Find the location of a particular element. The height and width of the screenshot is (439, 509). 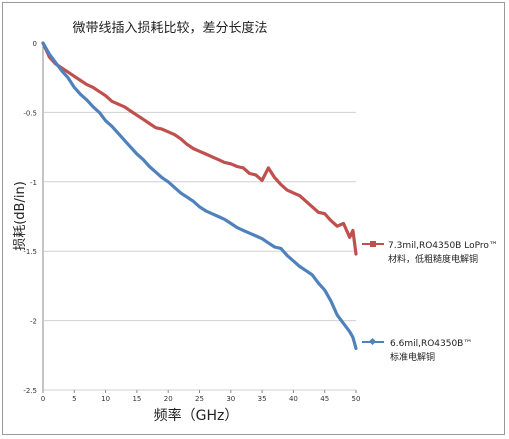

x-tick-labels: 0 5 10 15 20 25 30 35 40 45 50 is located at coordinates (201, 396).